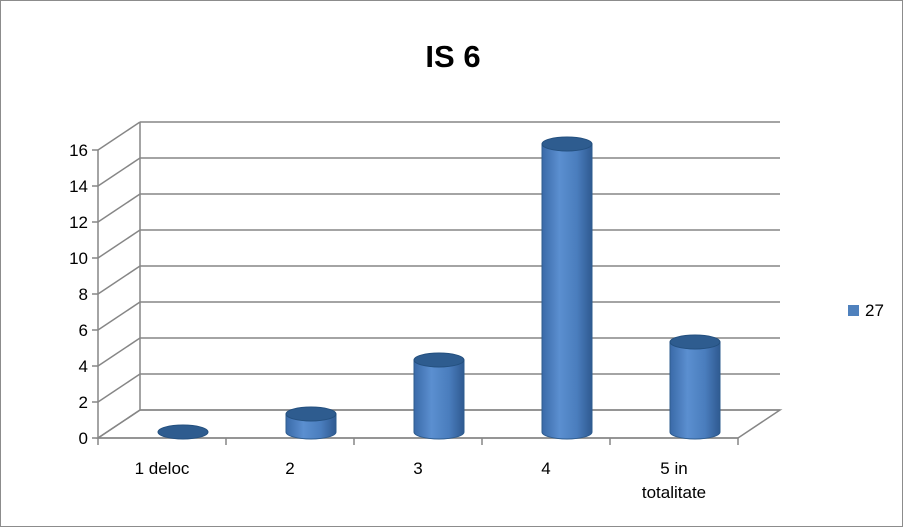 This screenshot has width=904, height=527. I want to click on y-tick-label: 14, so click(78, 186).